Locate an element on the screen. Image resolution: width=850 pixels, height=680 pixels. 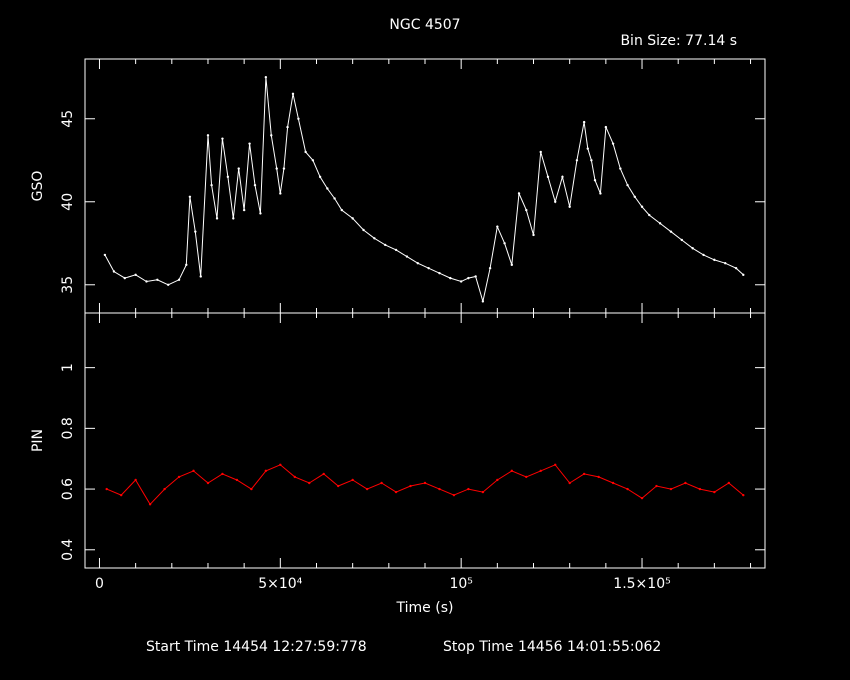
x-tick-label: 5×10⁴ is located at coordinates (280, 584).